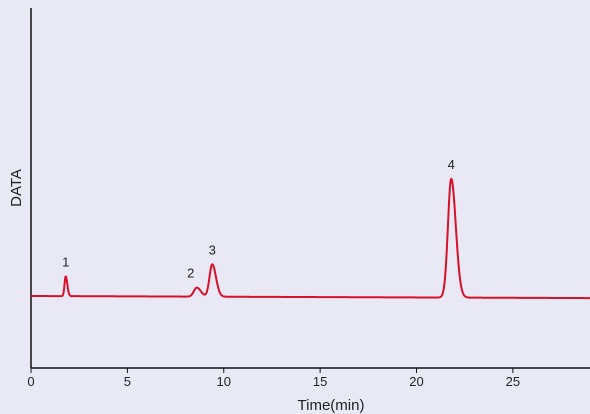 This screenshot has width=590, height=414. I want to click on x-tick-label: 25, so click(513, 381).